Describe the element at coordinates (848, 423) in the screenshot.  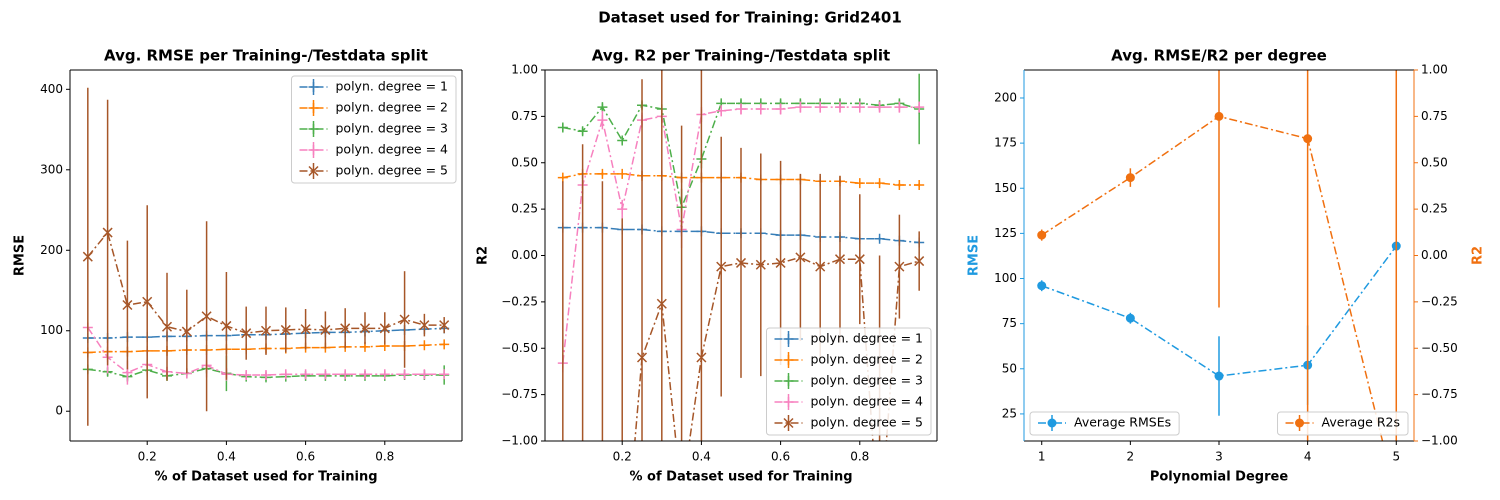
I see `legend-item: polyn. degree = 5` at that location.